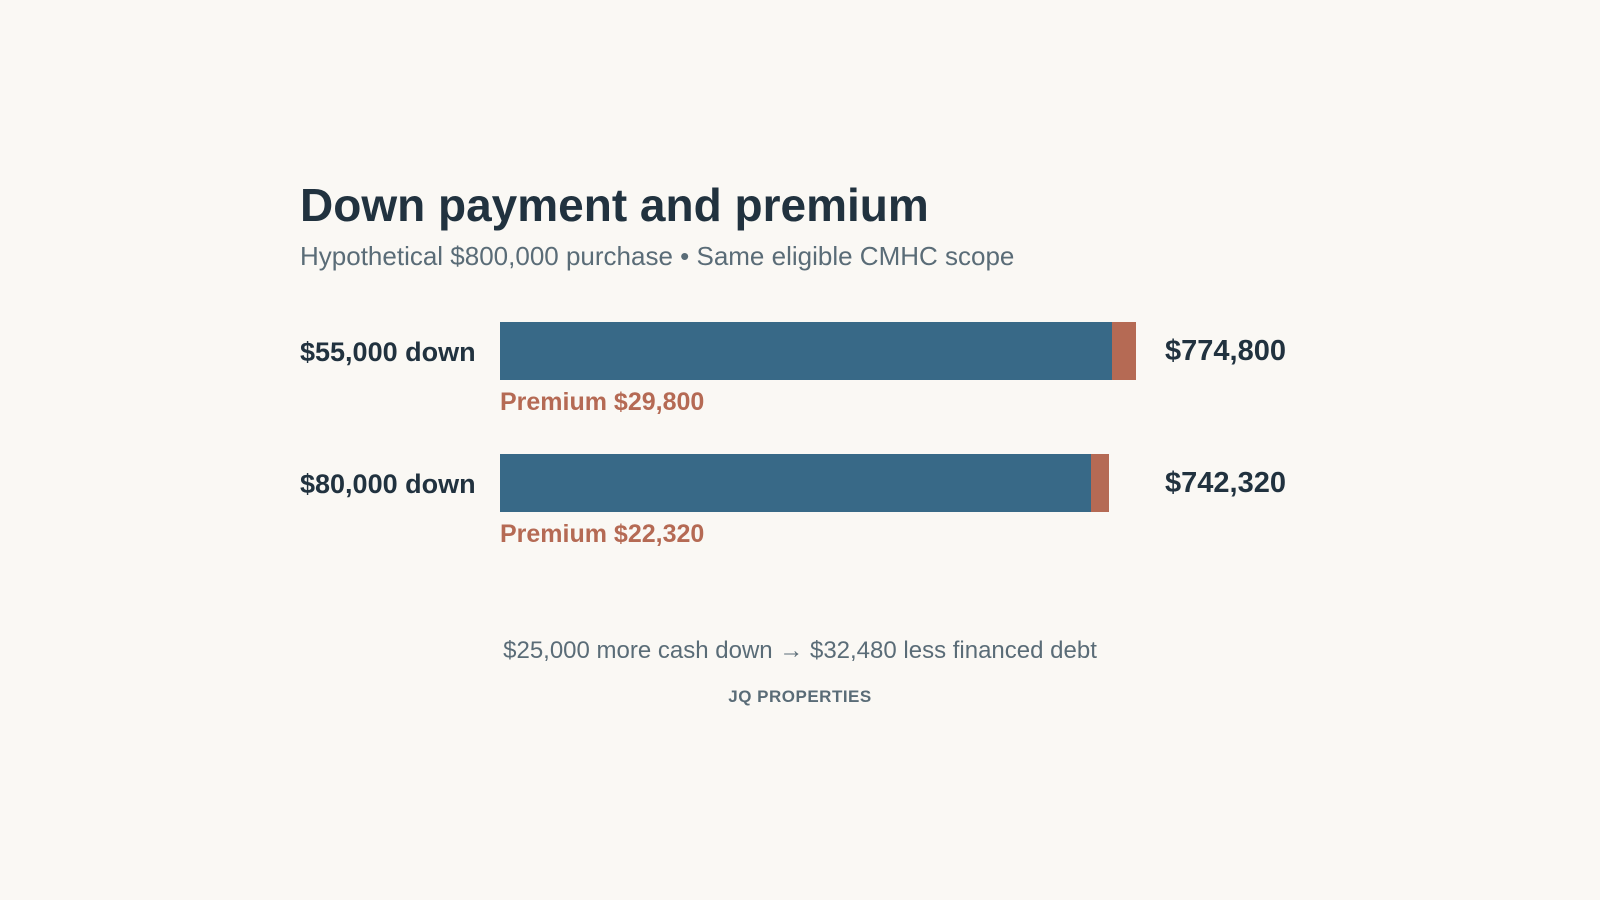 This screenshot has width=1600, height=900. I want to click on bar-row: $80,000 down $742,320 Premium $22,320, so click(800, 514).